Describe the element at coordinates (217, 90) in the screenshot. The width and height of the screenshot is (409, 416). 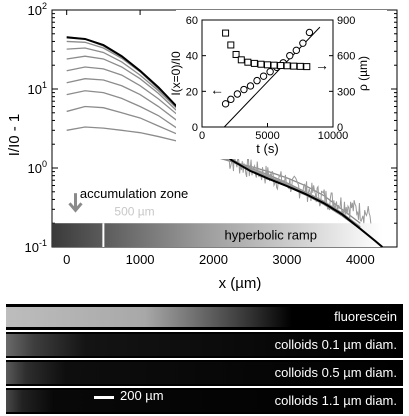
I see `inset-arrow-left: ←` at that location.